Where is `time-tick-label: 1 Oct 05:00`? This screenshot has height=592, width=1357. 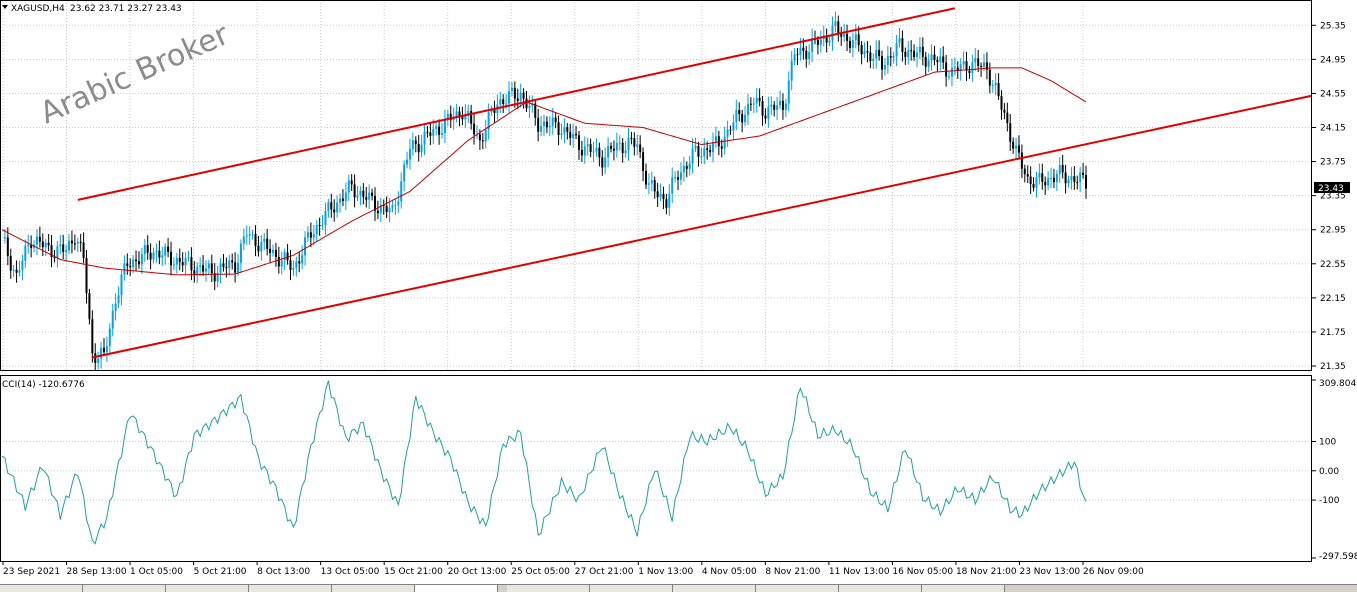
time-tick-label: 1 Oct 05:00 is located at coordinates (156, 572).